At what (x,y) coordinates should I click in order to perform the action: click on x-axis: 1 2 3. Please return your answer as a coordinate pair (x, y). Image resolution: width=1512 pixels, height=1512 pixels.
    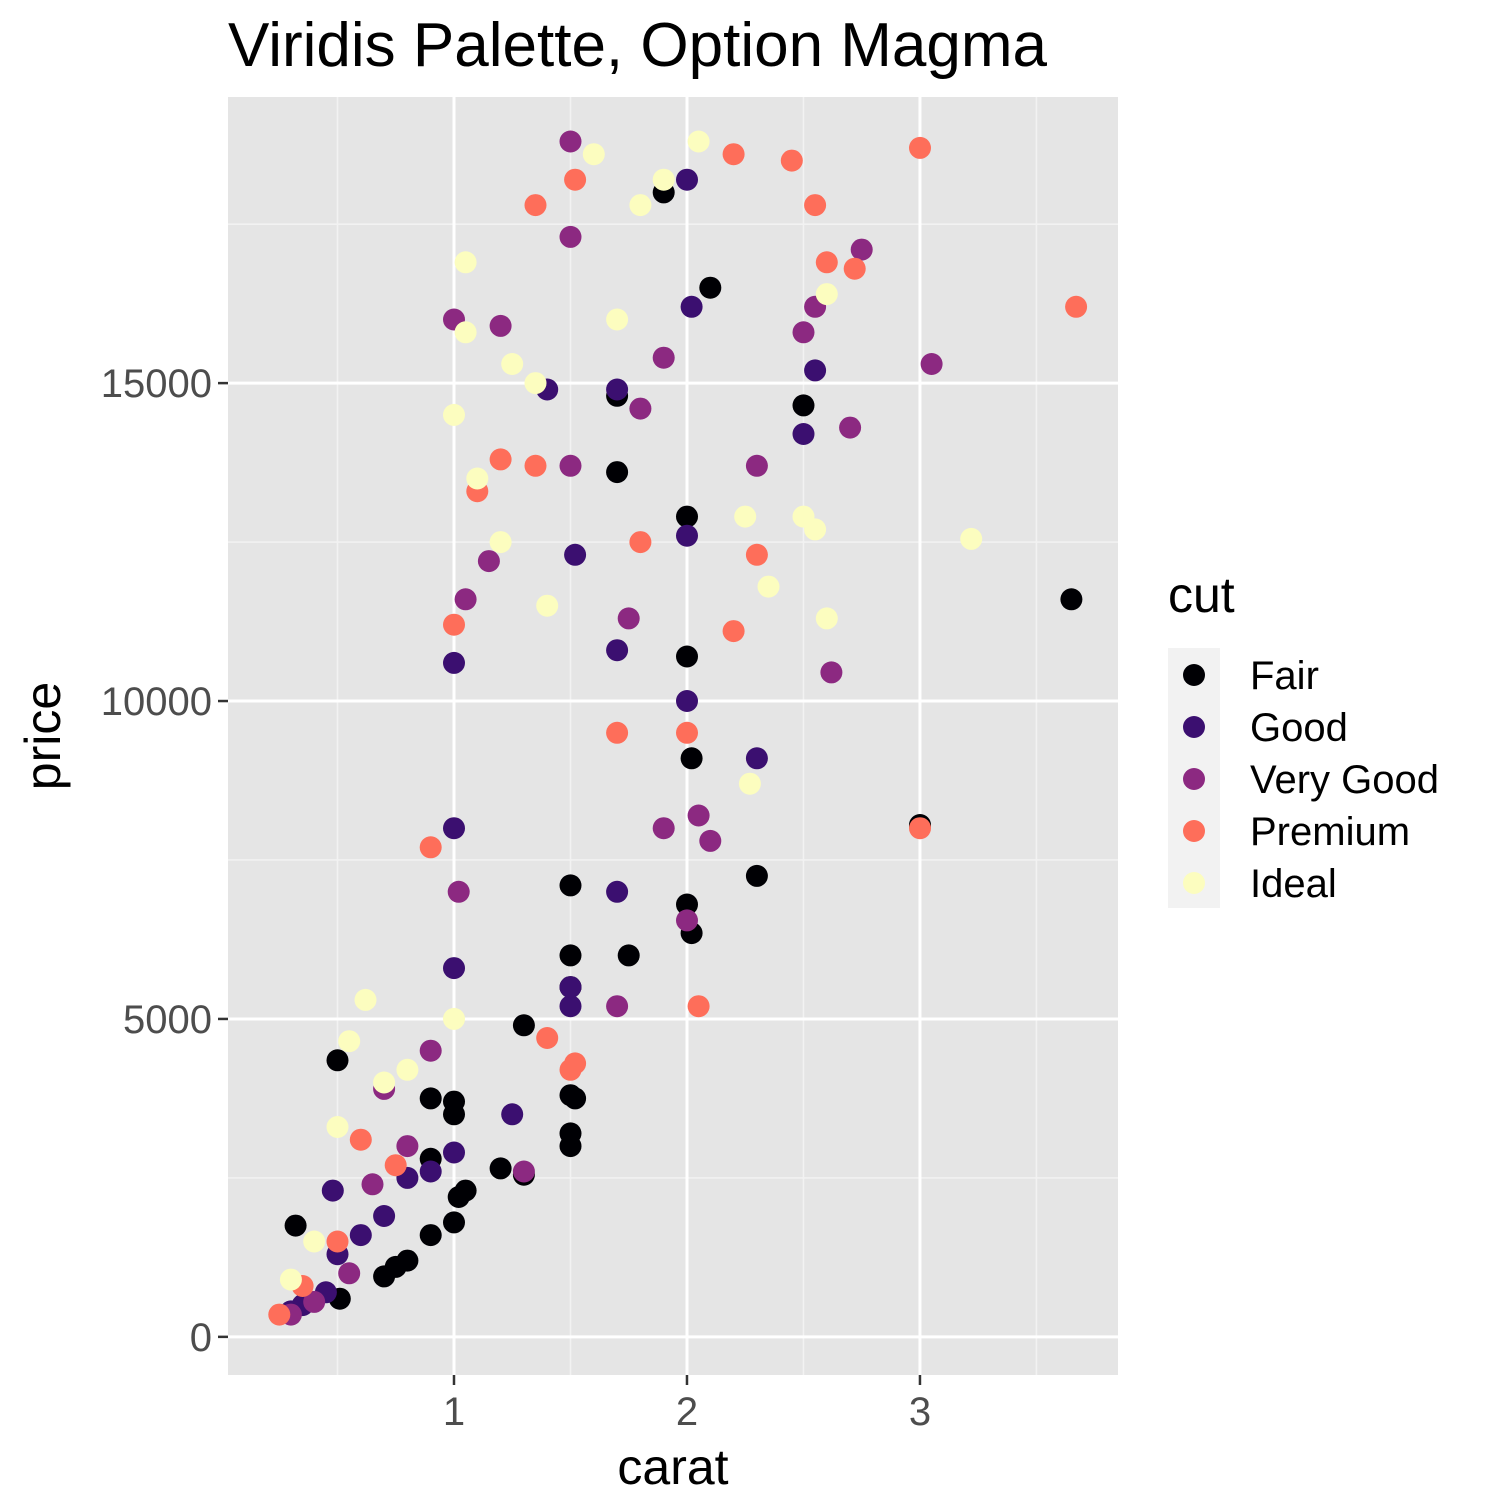
    Looking at the image, I should click on (687, 1404).